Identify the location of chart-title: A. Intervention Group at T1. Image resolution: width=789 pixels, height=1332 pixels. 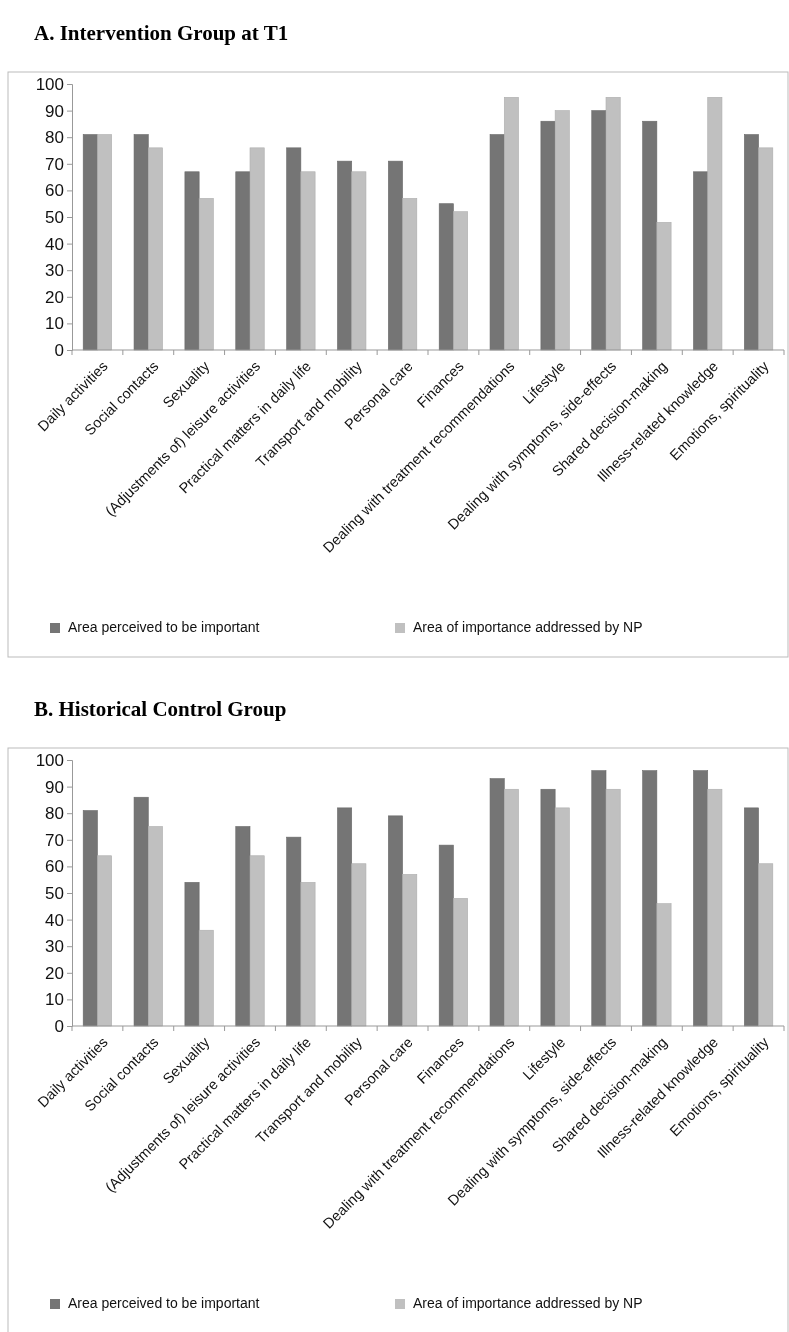
(161, 33).